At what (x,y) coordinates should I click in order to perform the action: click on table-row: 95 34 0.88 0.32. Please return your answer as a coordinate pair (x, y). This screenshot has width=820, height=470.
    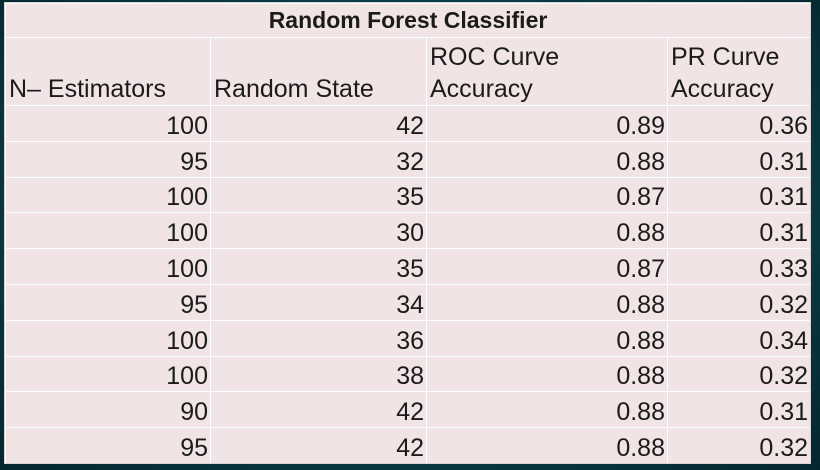
    Looking at the image, I should click on (407, 302).